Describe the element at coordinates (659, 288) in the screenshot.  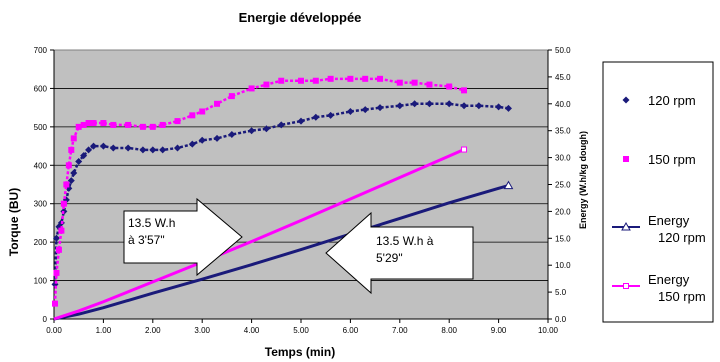
I see `legend-entry: Energy 150 rpm` at that location.